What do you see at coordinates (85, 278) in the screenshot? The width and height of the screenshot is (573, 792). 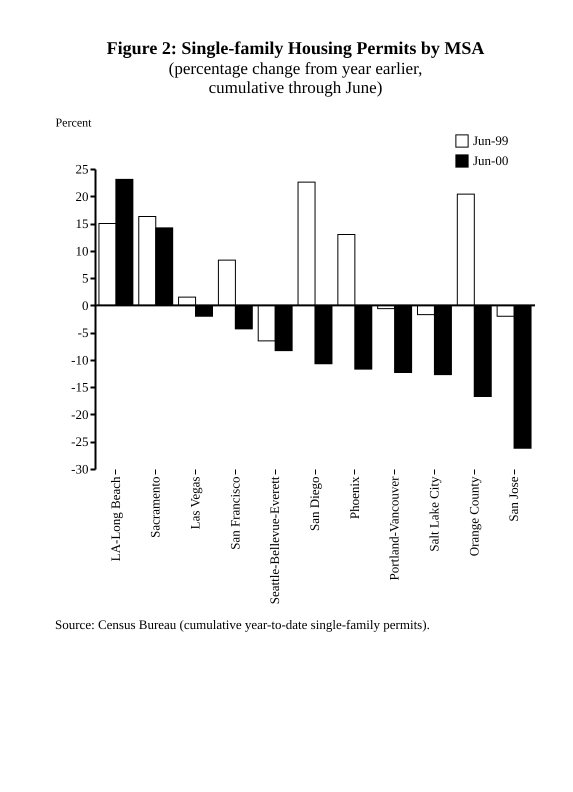 I see `y-tick-label: 5` at bounding box center [85, 278].